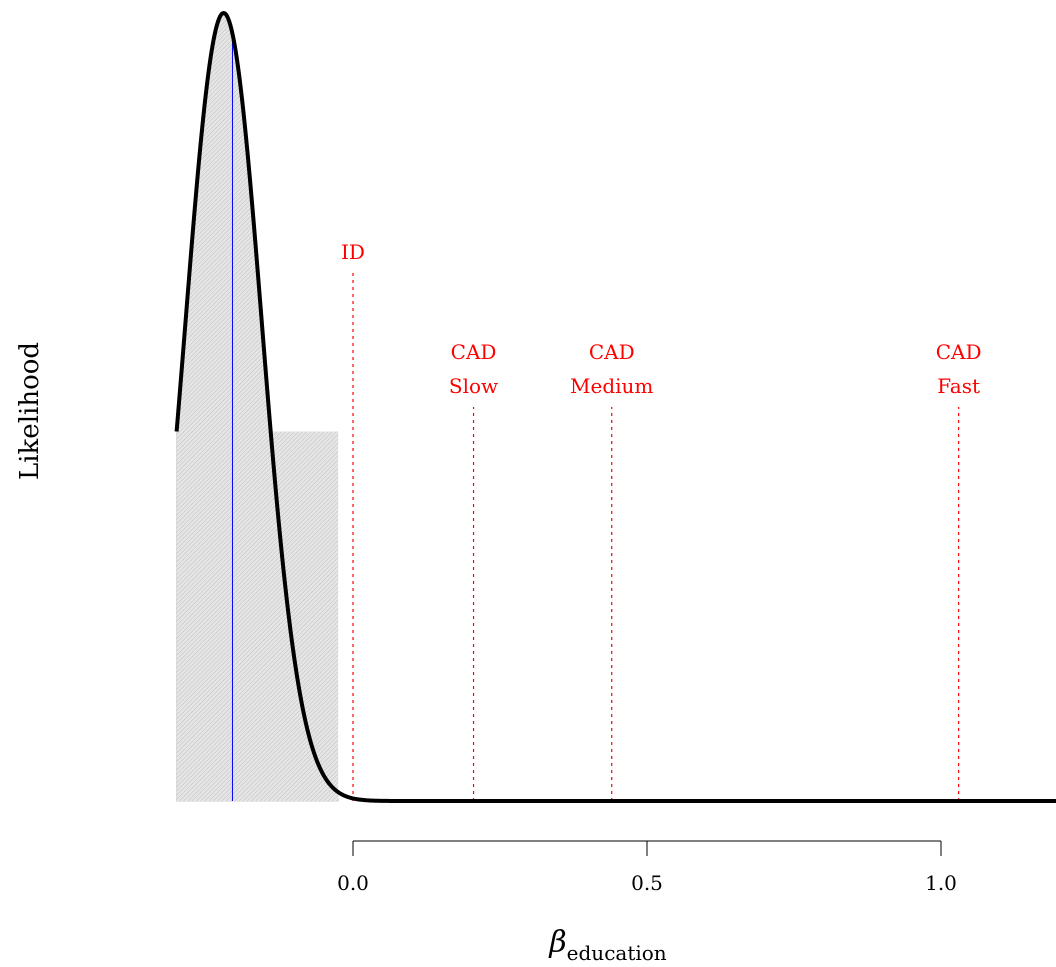  Describe the element at coordinates (353, 252) in the screenshot. I see `reference-label: ID` at that location.